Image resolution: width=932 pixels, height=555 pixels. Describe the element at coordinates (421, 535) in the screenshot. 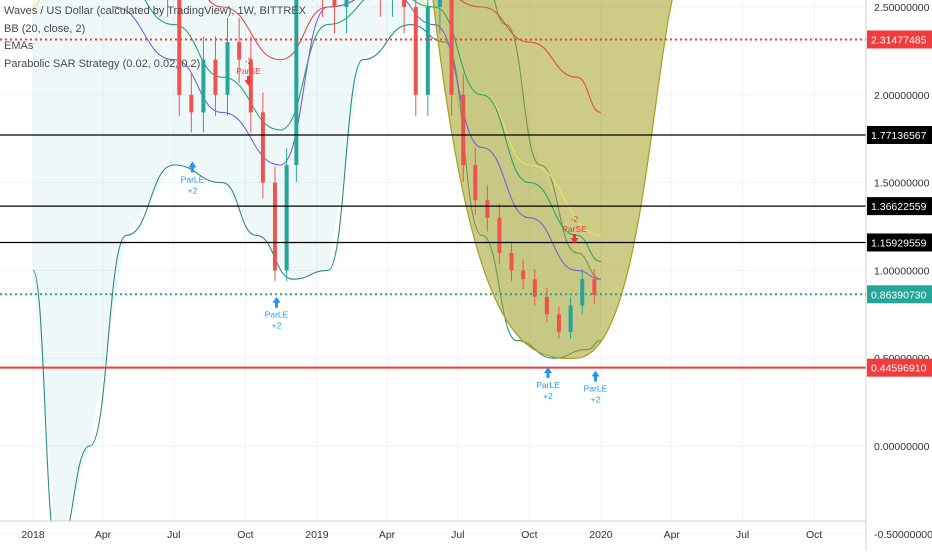

I see `time-axis: 2018 Apr Jul Oct 2019 Apr Jul Oct 2020 Apr Jul Oct` at that location.